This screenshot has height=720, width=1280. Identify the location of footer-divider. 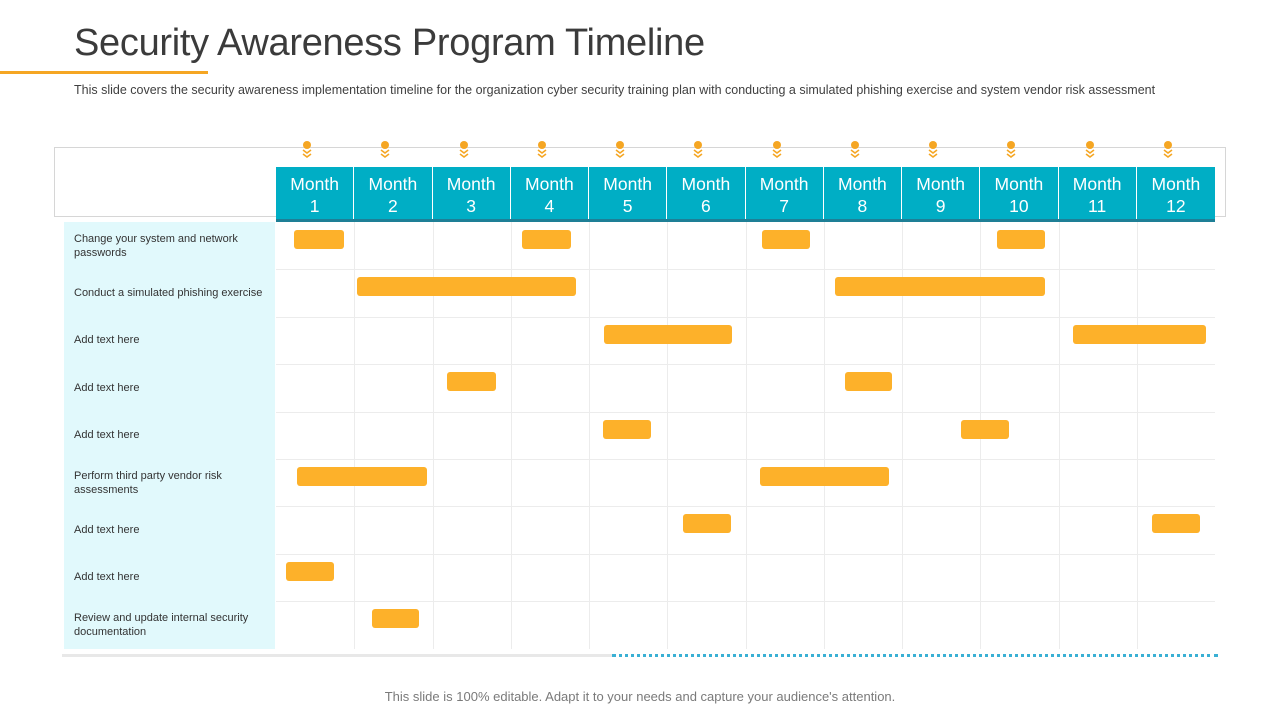
(337, 655).